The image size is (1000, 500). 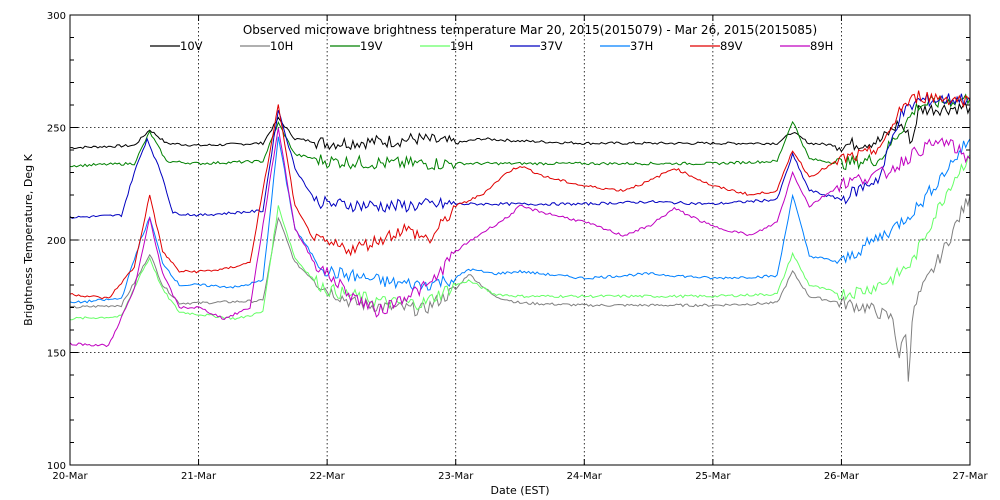 I want to click on legend: 10V 10H 19V 19H 37V 37H 89V 89H, so click(x=491, y=46).